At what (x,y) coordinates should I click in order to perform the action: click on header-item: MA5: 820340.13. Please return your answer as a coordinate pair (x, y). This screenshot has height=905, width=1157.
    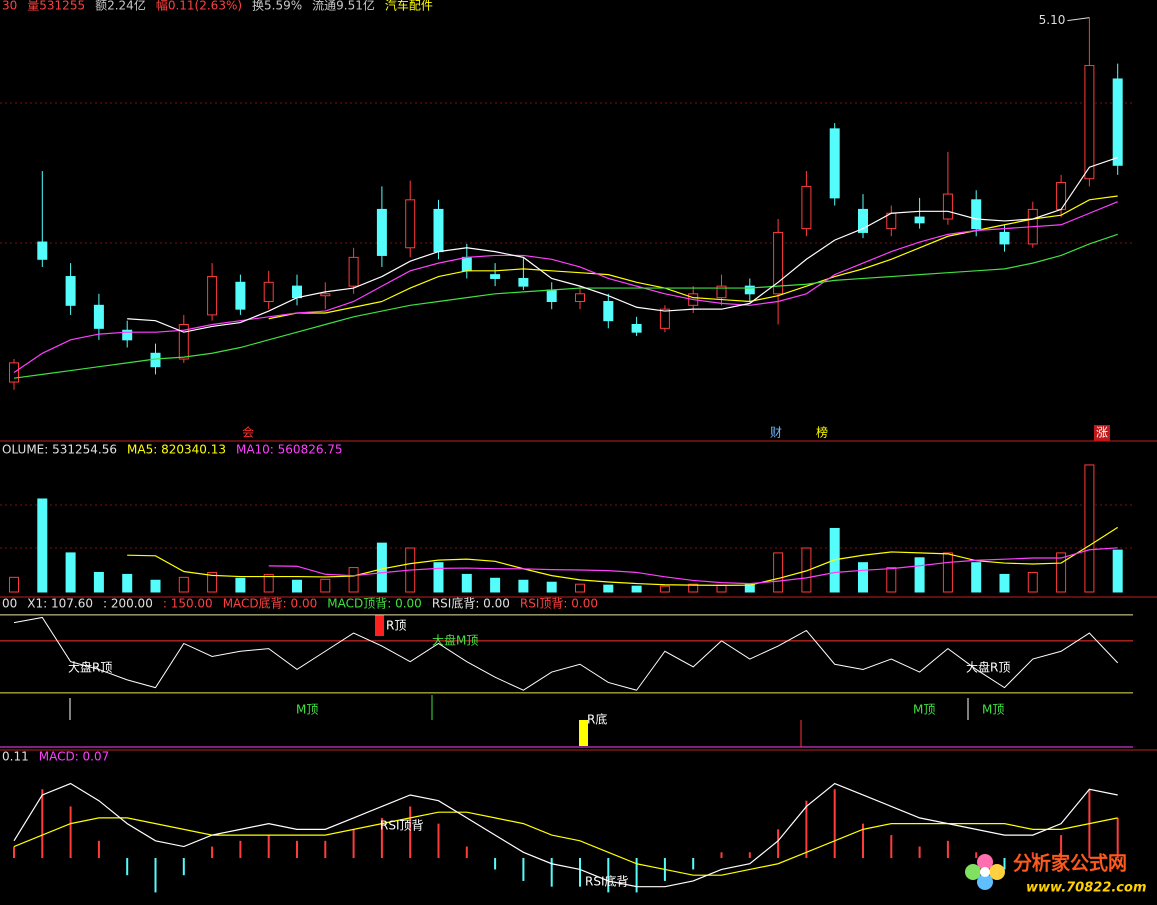
    Looking at the image, I should click on (176, 450).